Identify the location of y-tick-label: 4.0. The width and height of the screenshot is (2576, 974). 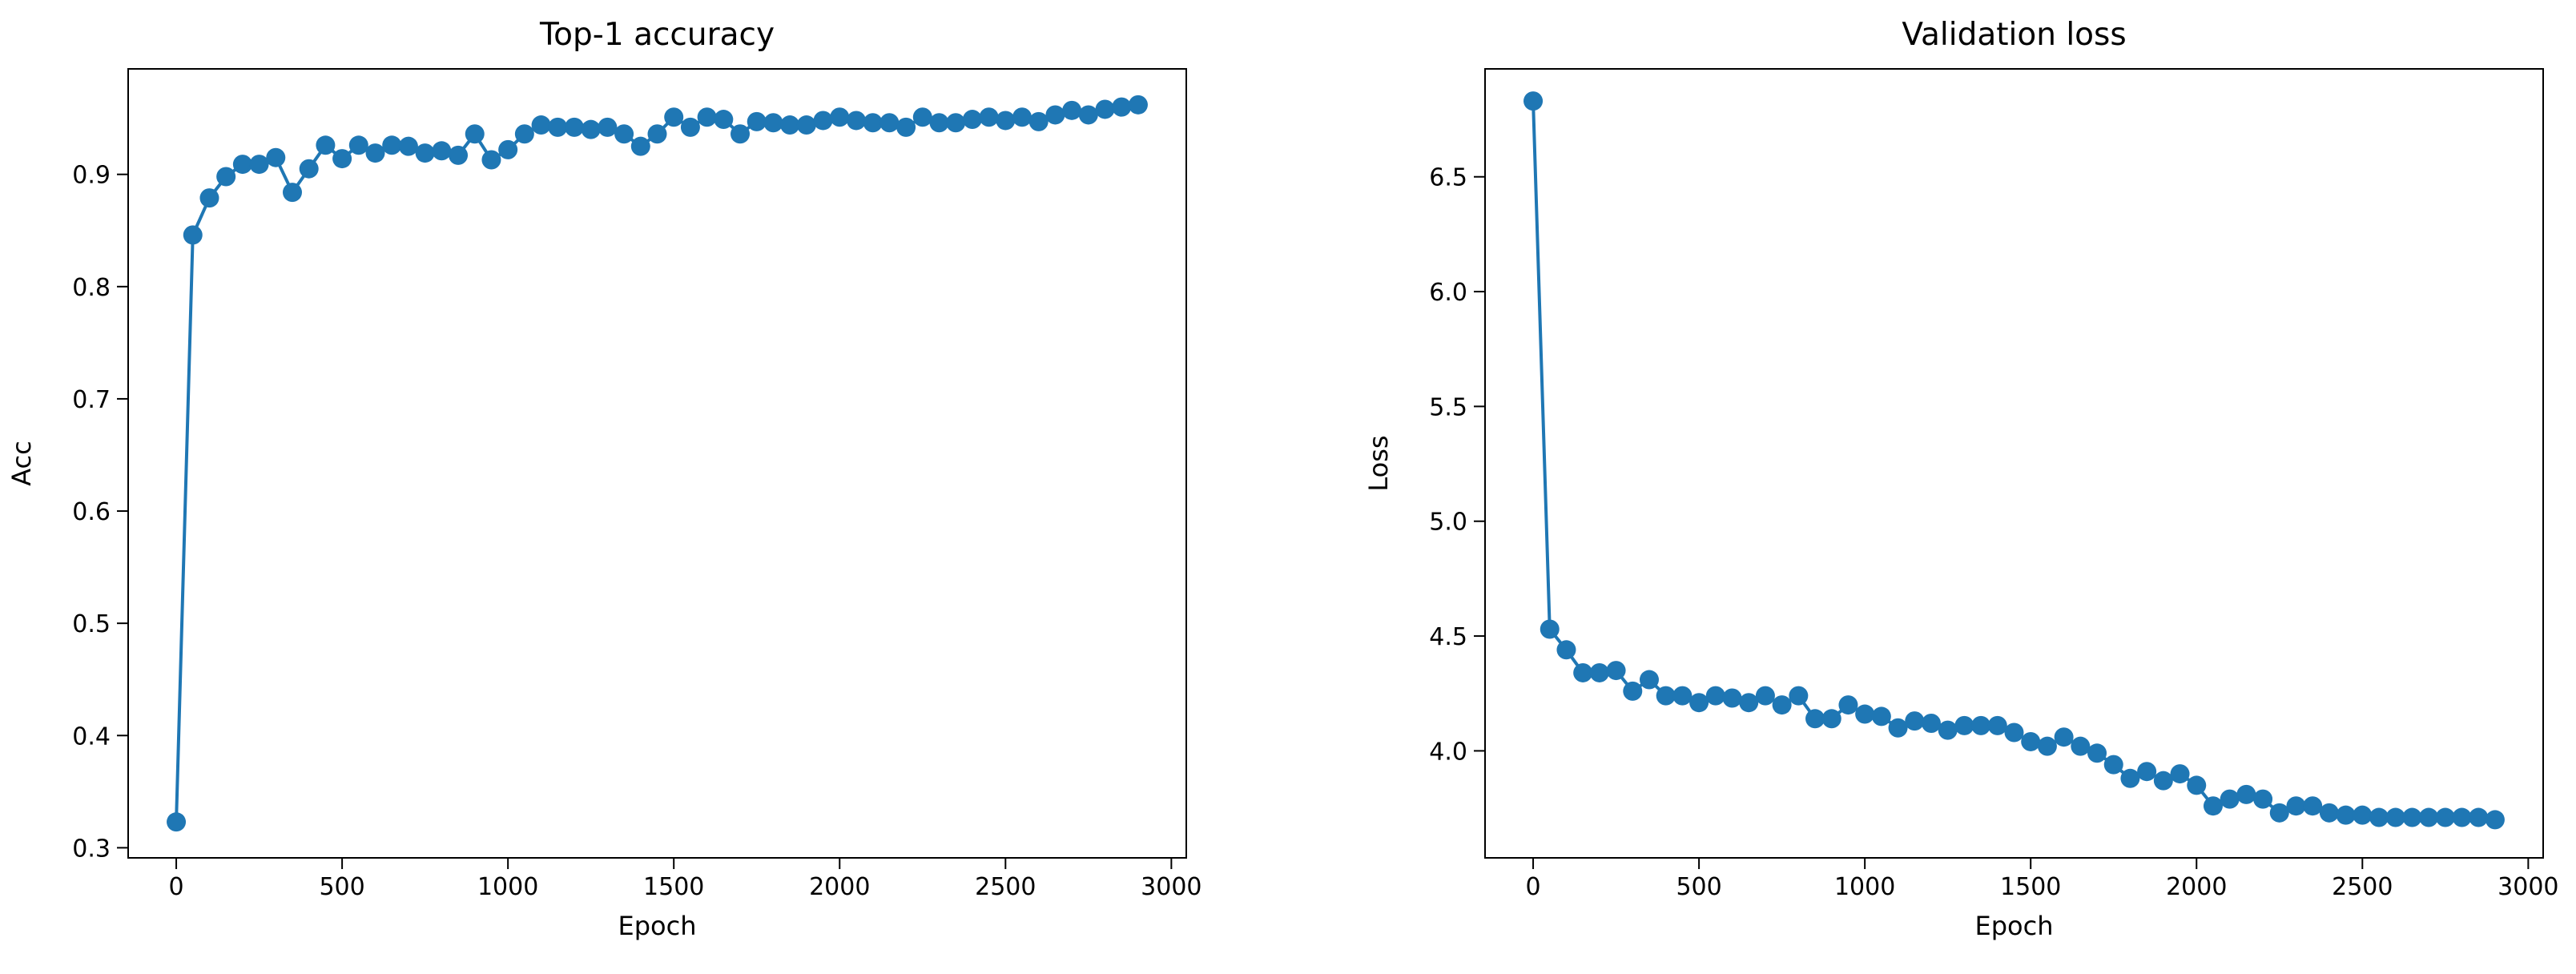
(1448, 752).